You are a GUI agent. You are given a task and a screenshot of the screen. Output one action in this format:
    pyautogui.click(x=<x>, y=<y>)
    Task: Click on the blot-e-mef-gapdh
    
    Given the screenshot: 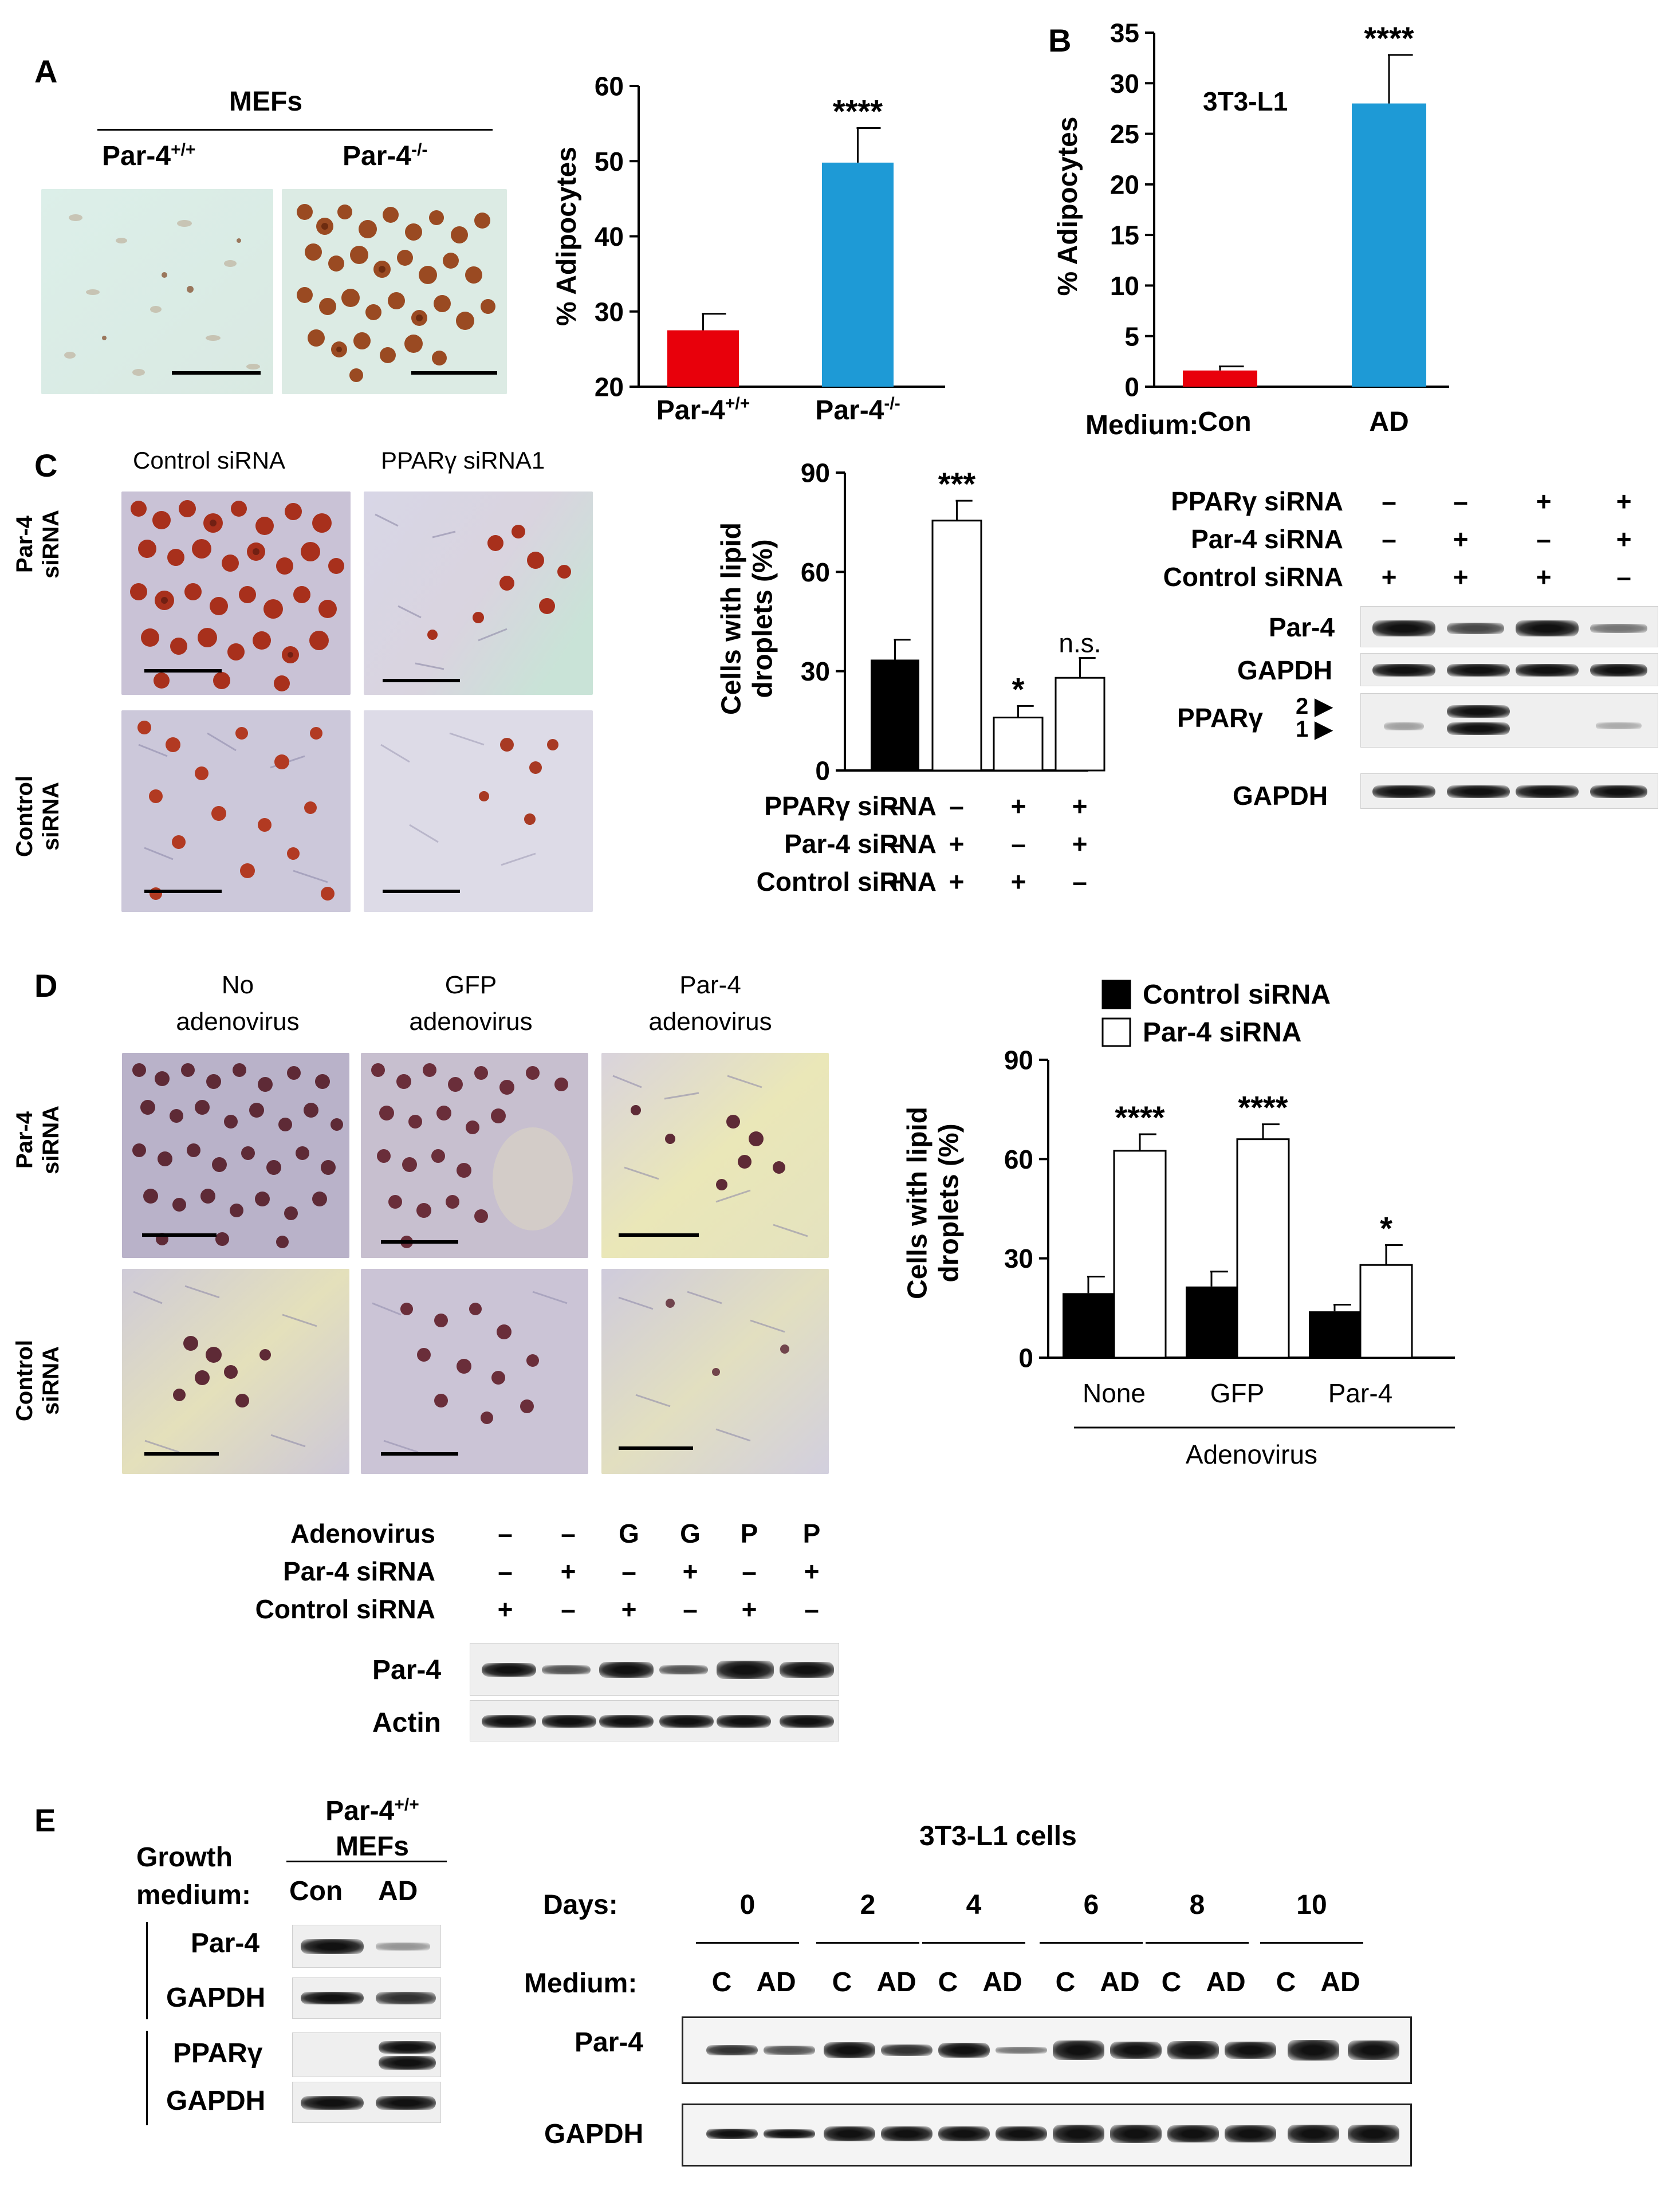 What is the action you would take?
    pyautogui.click(x=367, y=1998)
    